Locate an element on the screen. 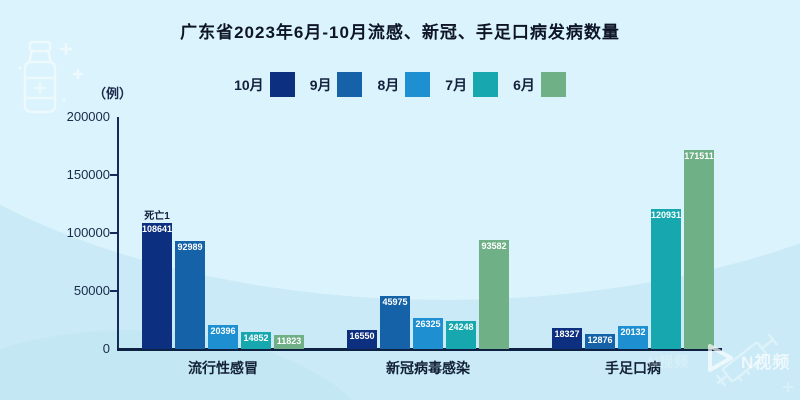  bar-annotation: 死亡1 is located at coordinates (157, 216).